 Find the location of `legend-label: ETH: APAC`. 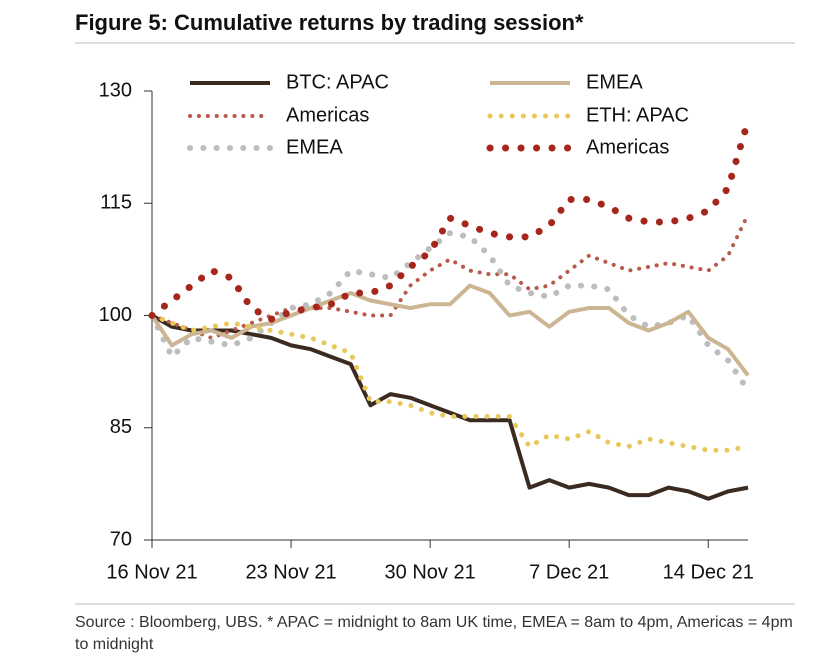

legend-label: ETH: APAC is located at coordinates (637, 115).